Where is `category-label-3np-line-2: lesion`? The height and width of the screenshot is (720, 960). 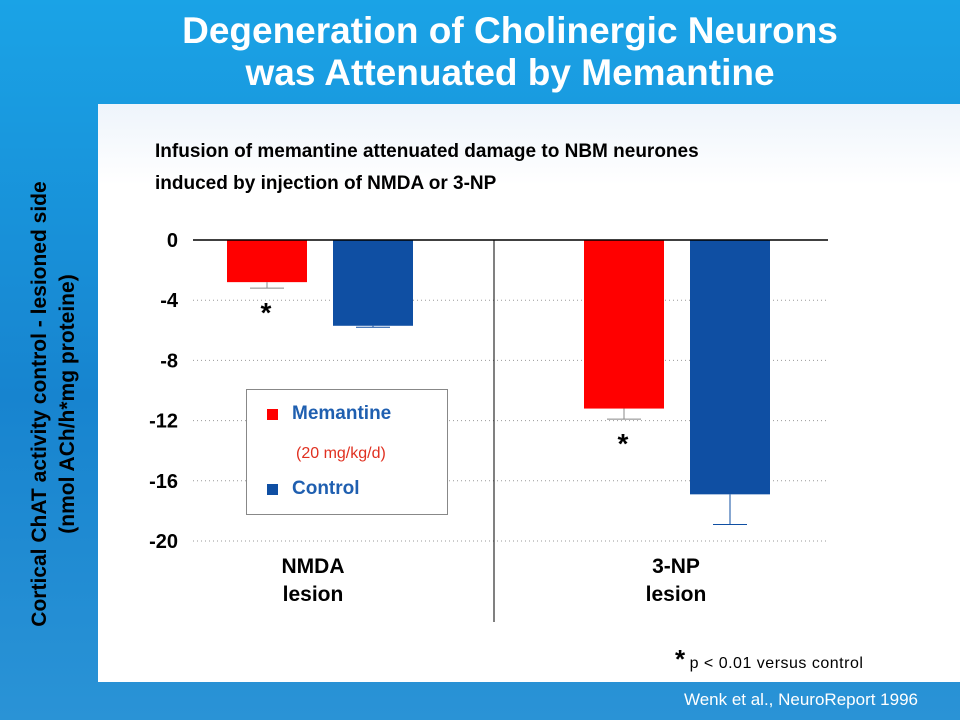 category-label-3np-line-2: lesion is located at coordinates (676, 594).